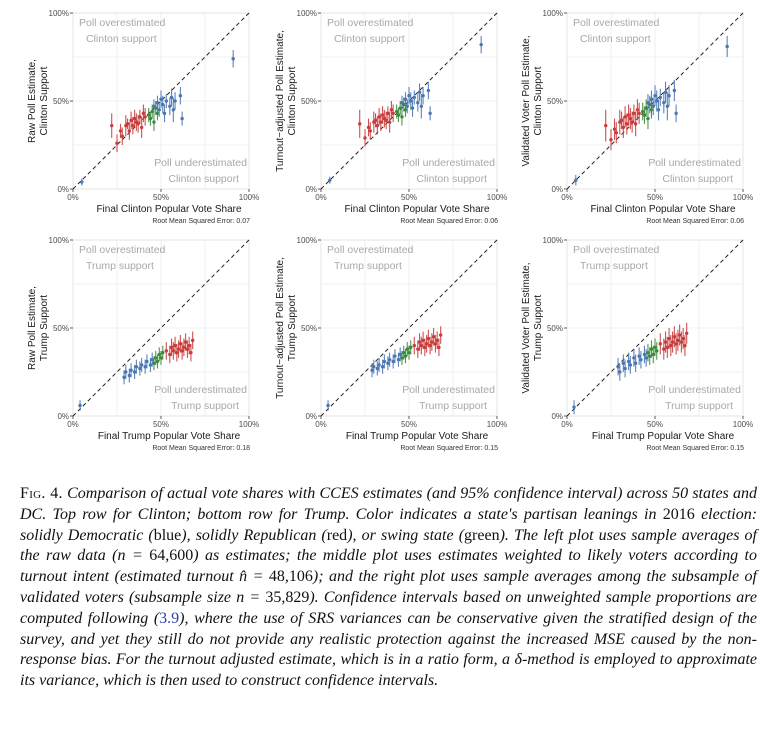 The width and height of the screenshot is (775, 746). Describe the element at coordinates (169, 618) in the screenshot. I see `equation-reference-link: 3.9` at that location.